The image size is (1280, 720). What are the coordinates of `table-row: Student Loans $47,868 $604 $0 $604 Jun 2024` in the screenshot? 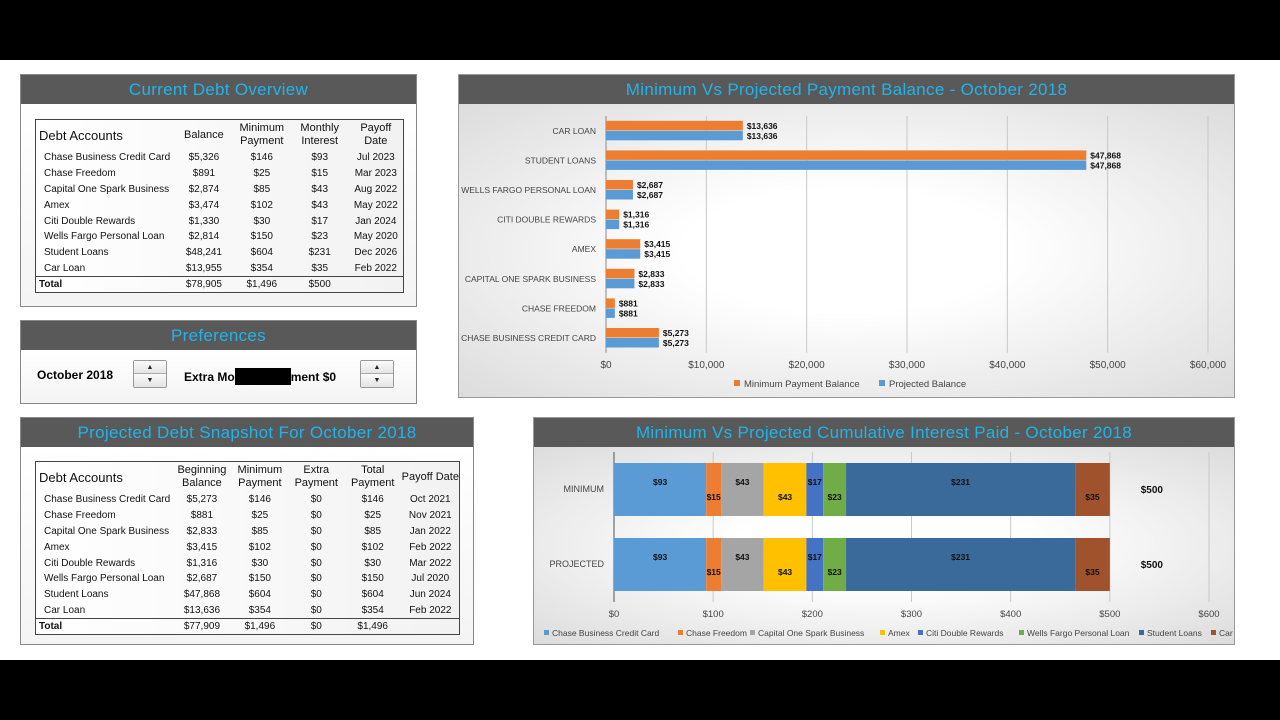 It's located at (248, 595).